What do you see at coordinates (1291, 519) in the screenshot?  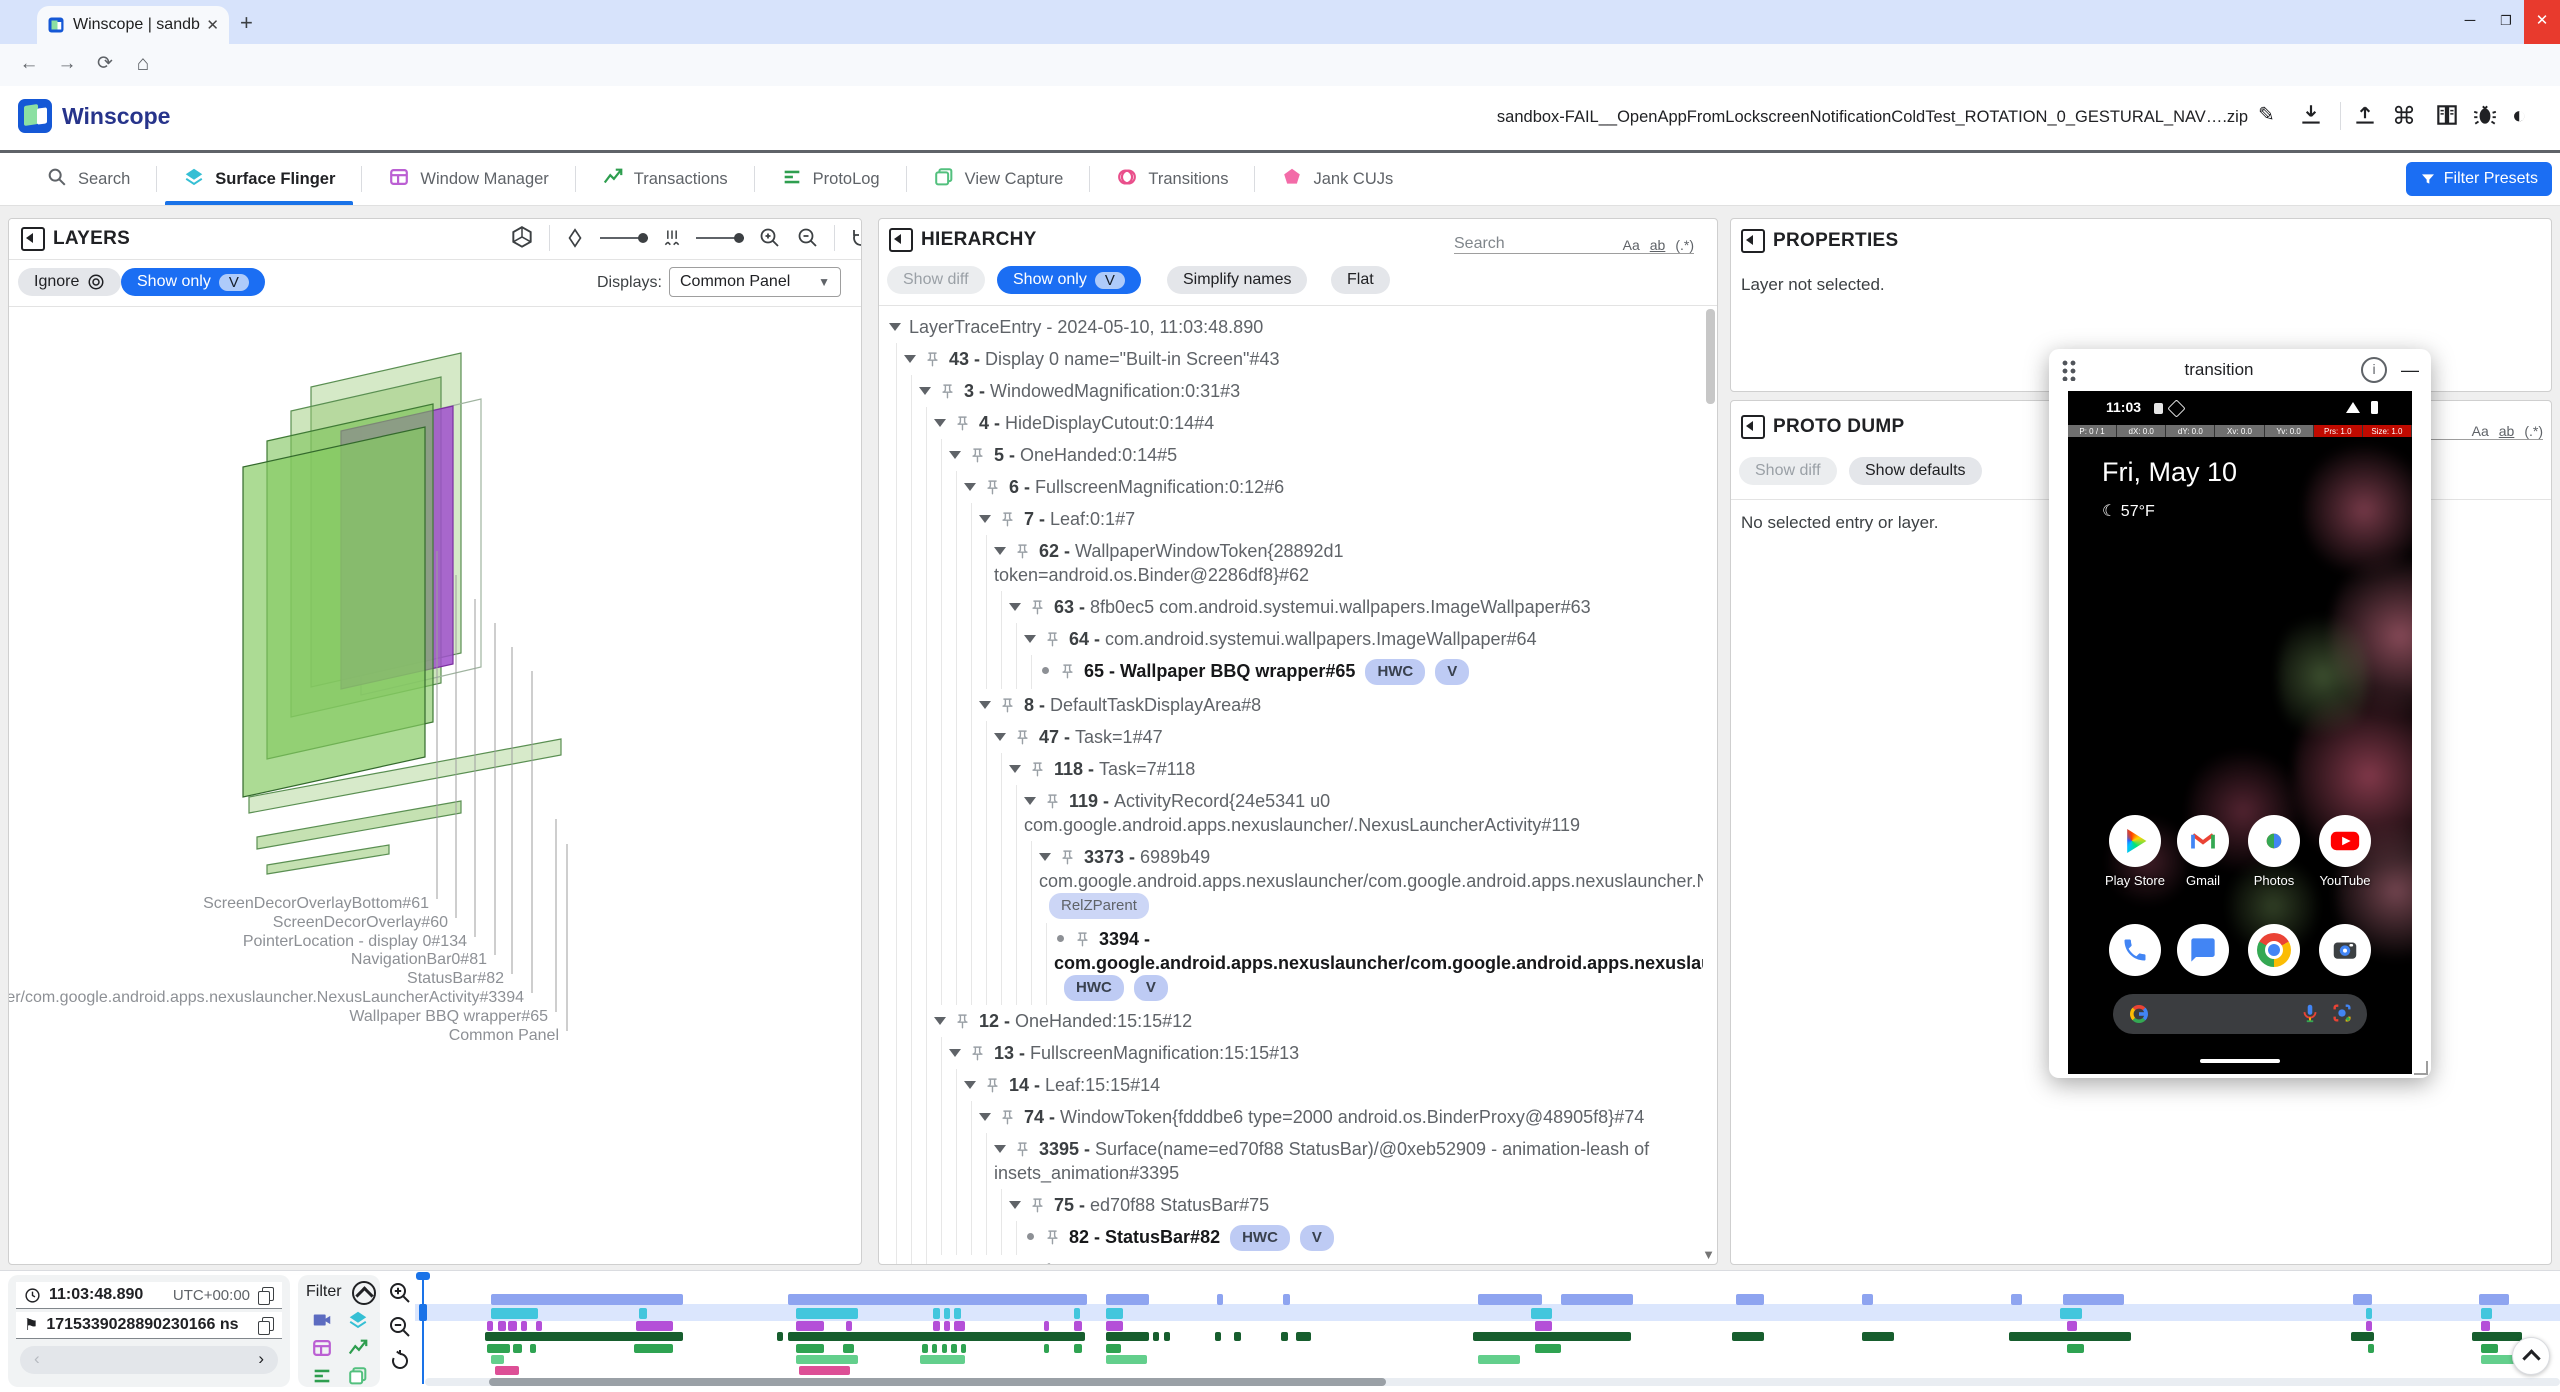 I see `tree-node-7: 7 - Leaf:0:1#7` at bounding box center [1291, 519].